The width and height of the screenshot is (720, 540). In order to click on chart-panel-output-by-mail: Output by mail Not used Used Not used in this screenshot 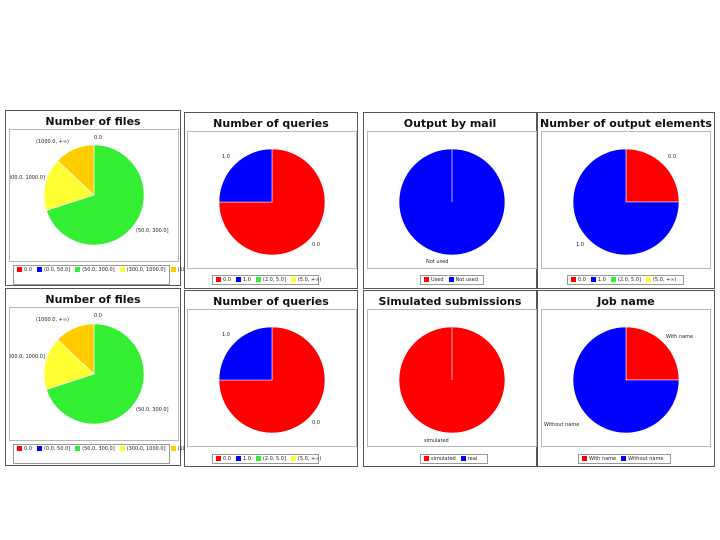, I will do `click(450, 200)`.